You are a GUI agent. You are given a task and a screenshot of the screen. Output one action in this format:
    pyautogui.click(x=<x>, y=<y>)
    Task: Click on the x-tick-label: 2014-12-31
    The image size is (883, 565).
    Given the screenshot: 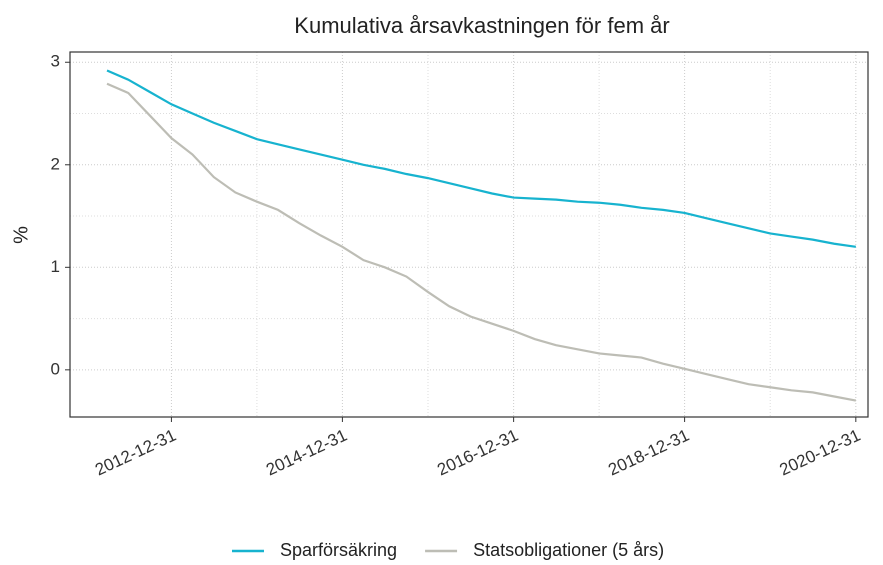 What is the action you would take?
    pyautogui.click(x=306, y=452)
    